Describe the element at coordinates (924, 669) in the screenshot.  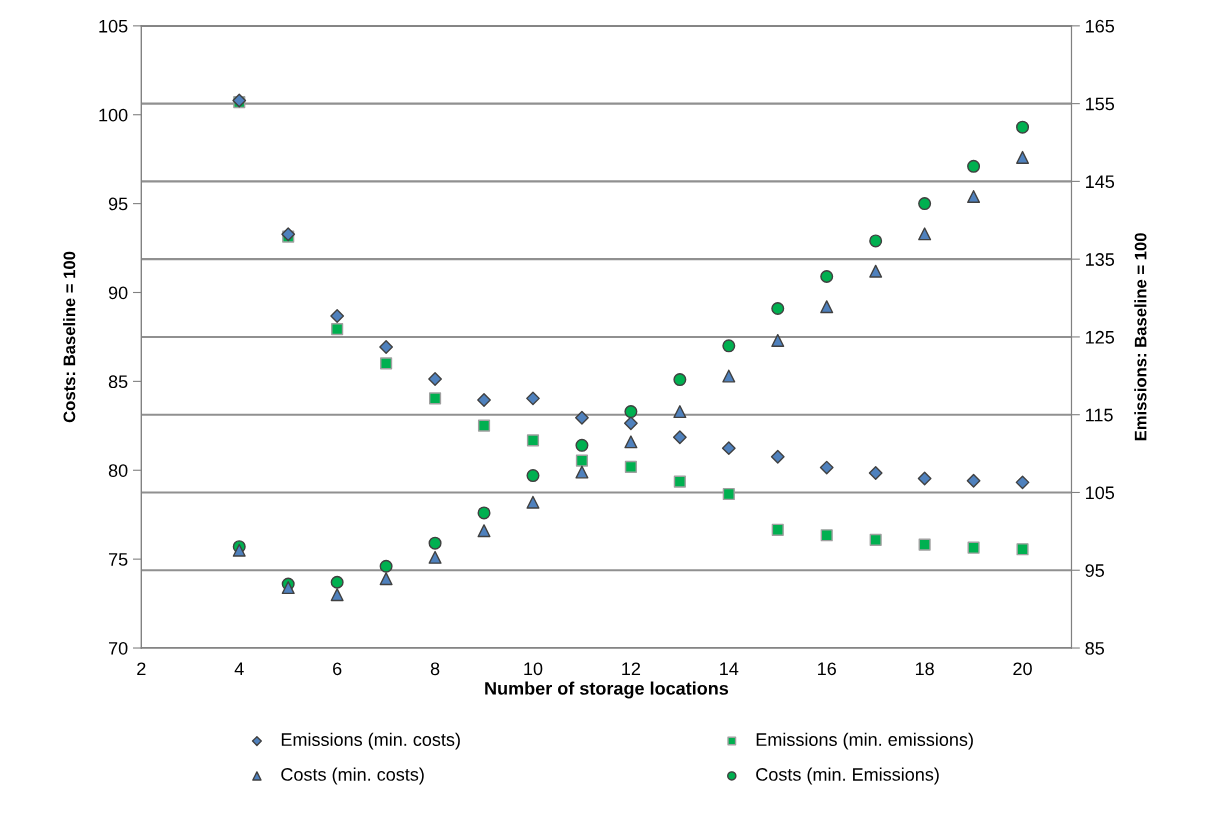
I see `x-tick-label: 18` at that location.